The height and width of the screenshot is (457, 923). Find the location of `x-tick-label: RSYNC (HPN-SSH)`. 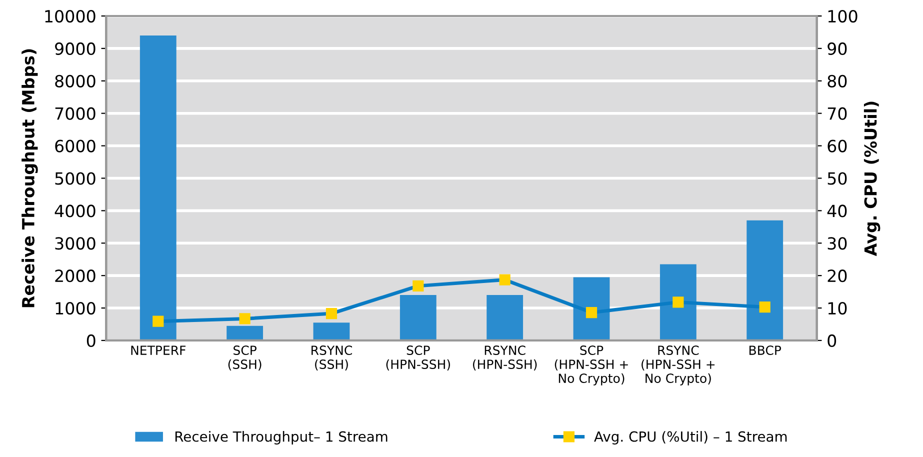

x-tick-label: RSYNC (HPN-SSH) is located at coordinates (505, 358).